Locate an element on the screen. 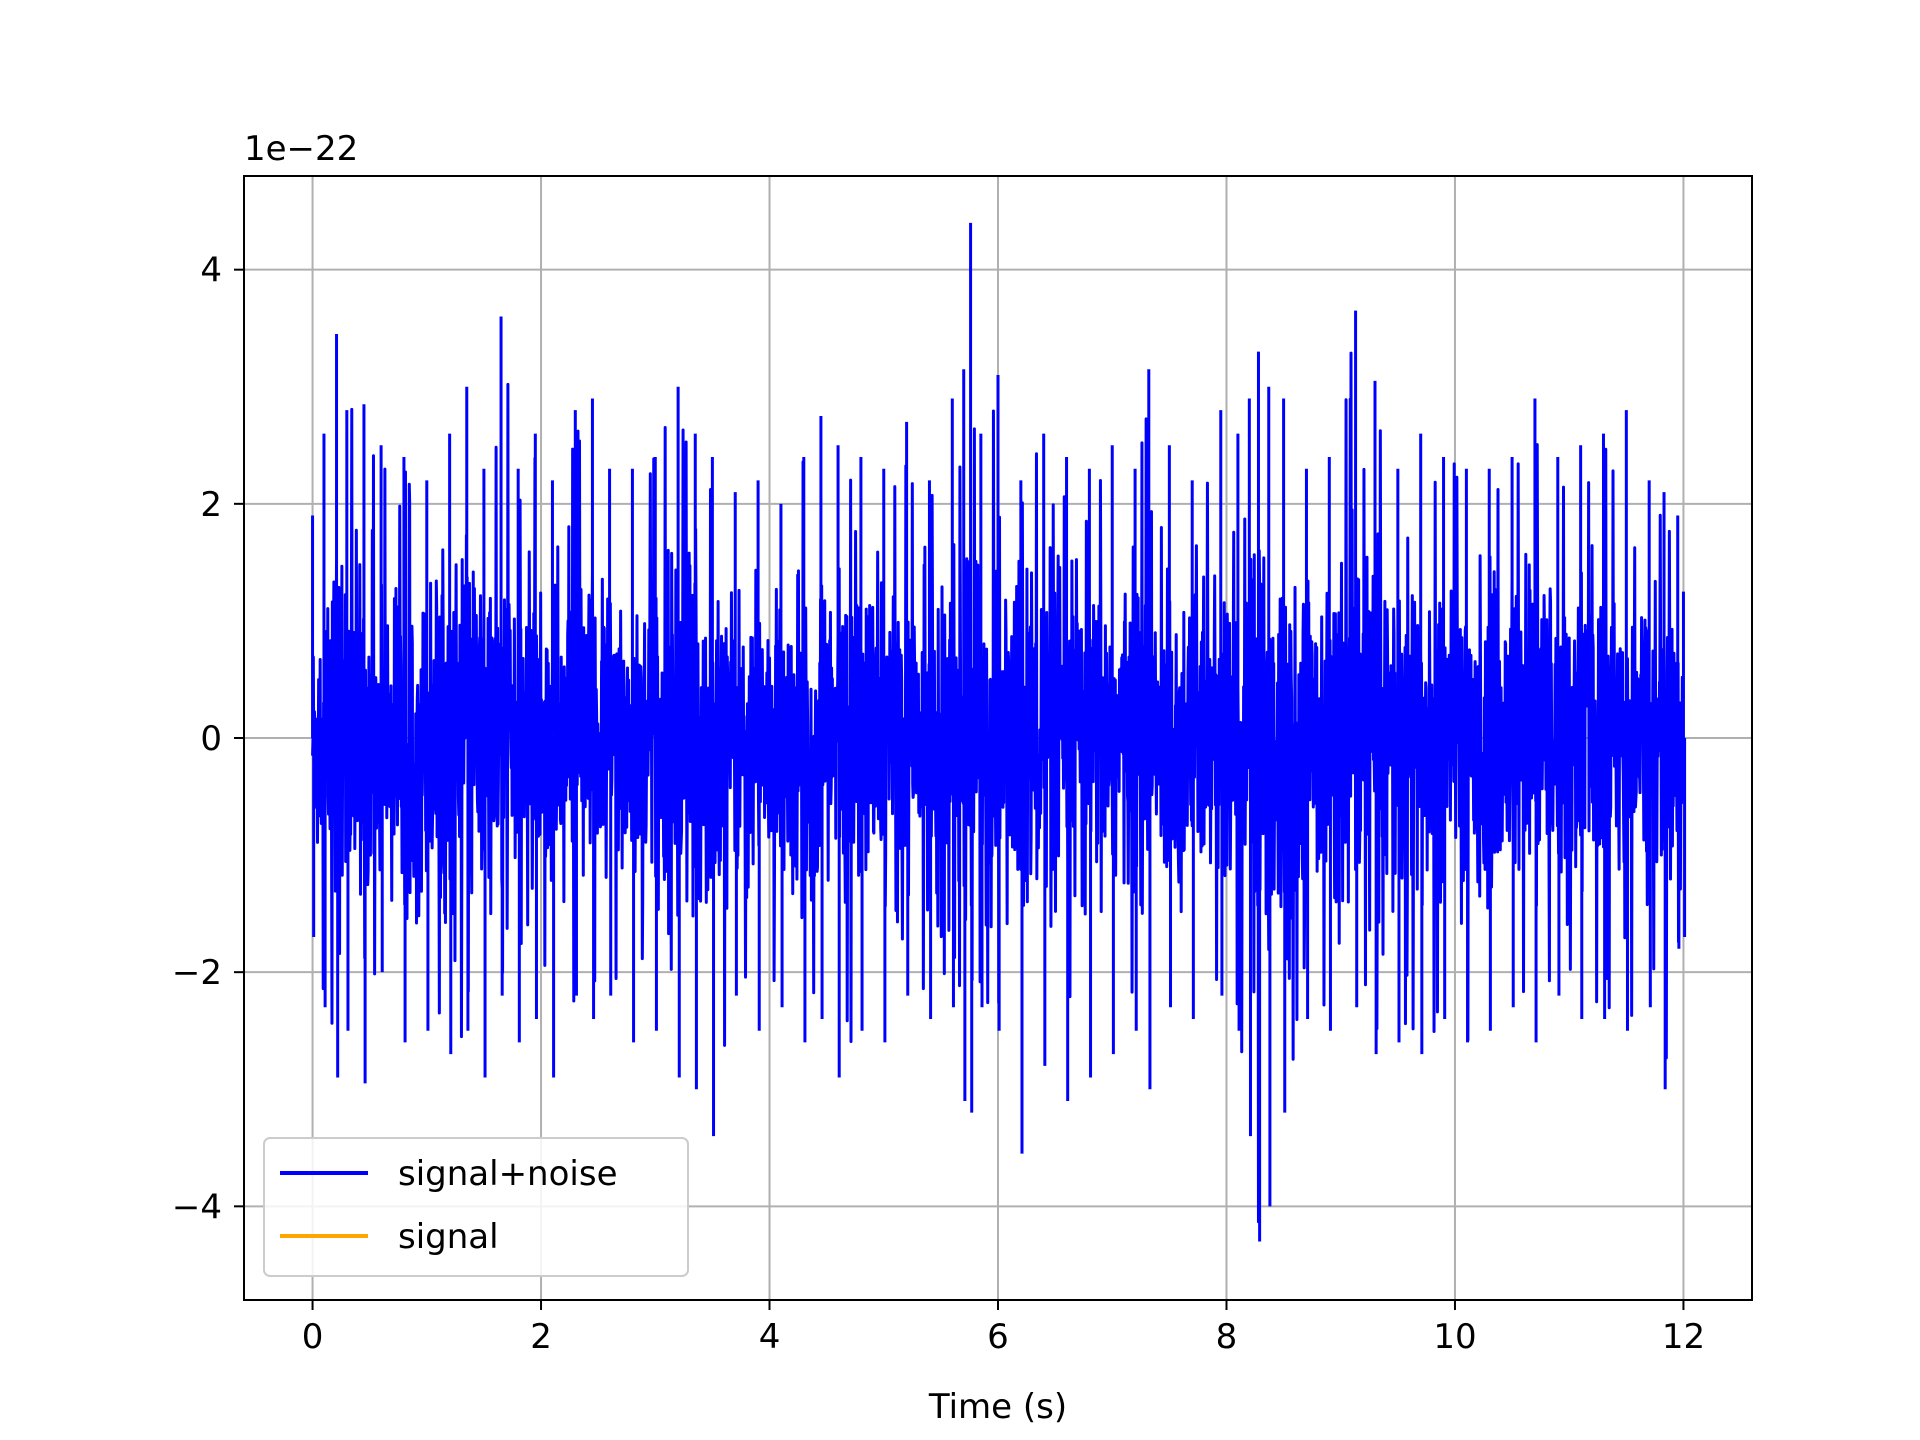  legend-label-signal: signal is located at coordinates (448, 1237).